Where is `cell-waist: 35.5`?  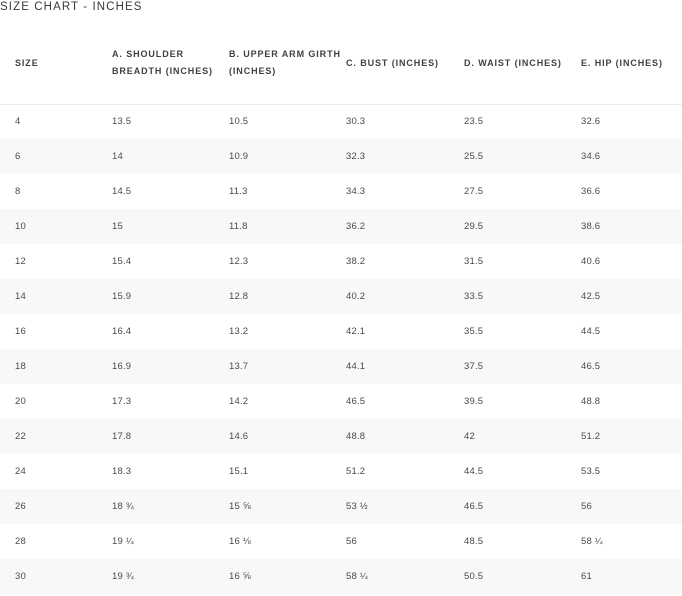
cell-waist: 35.5 is located at coordinates (474, 331).